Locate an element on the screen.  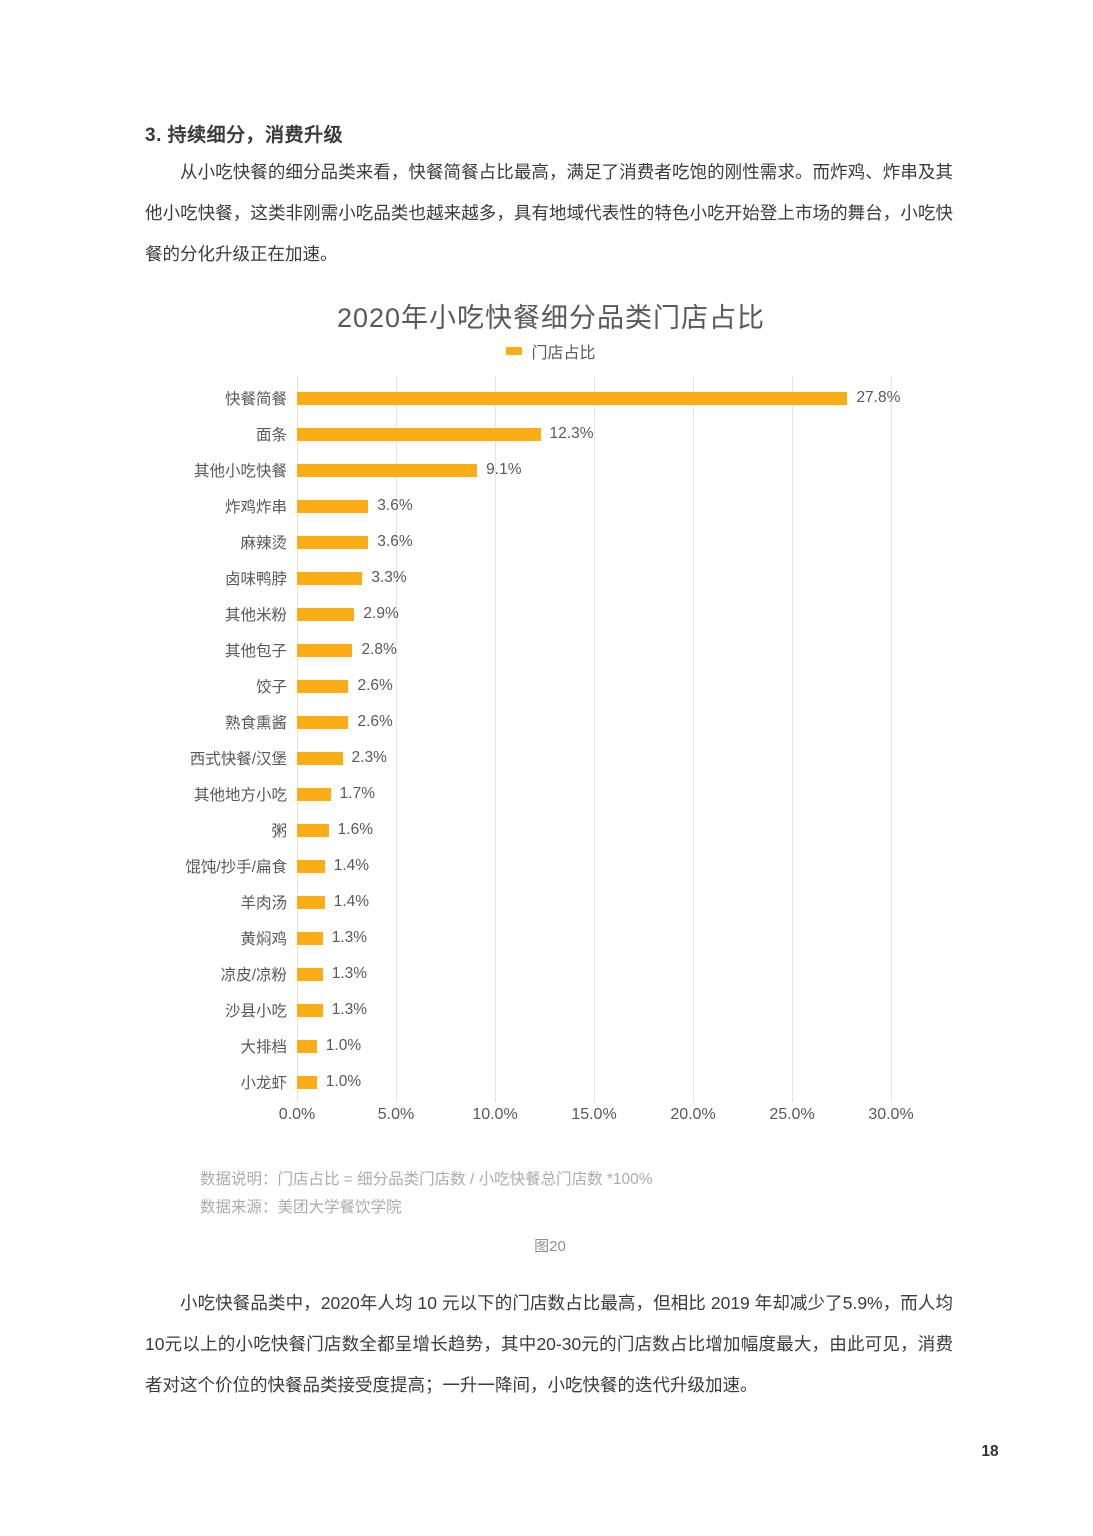
chart-row: 其他米粉 2.9% is located at coordinates (551, 614).